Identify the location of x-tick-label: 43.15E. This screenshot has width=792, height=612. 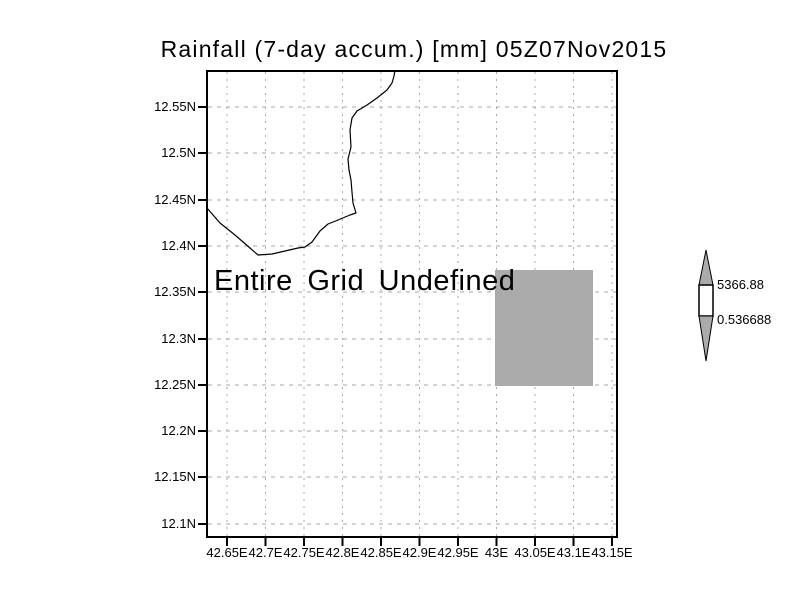
(612, 552).